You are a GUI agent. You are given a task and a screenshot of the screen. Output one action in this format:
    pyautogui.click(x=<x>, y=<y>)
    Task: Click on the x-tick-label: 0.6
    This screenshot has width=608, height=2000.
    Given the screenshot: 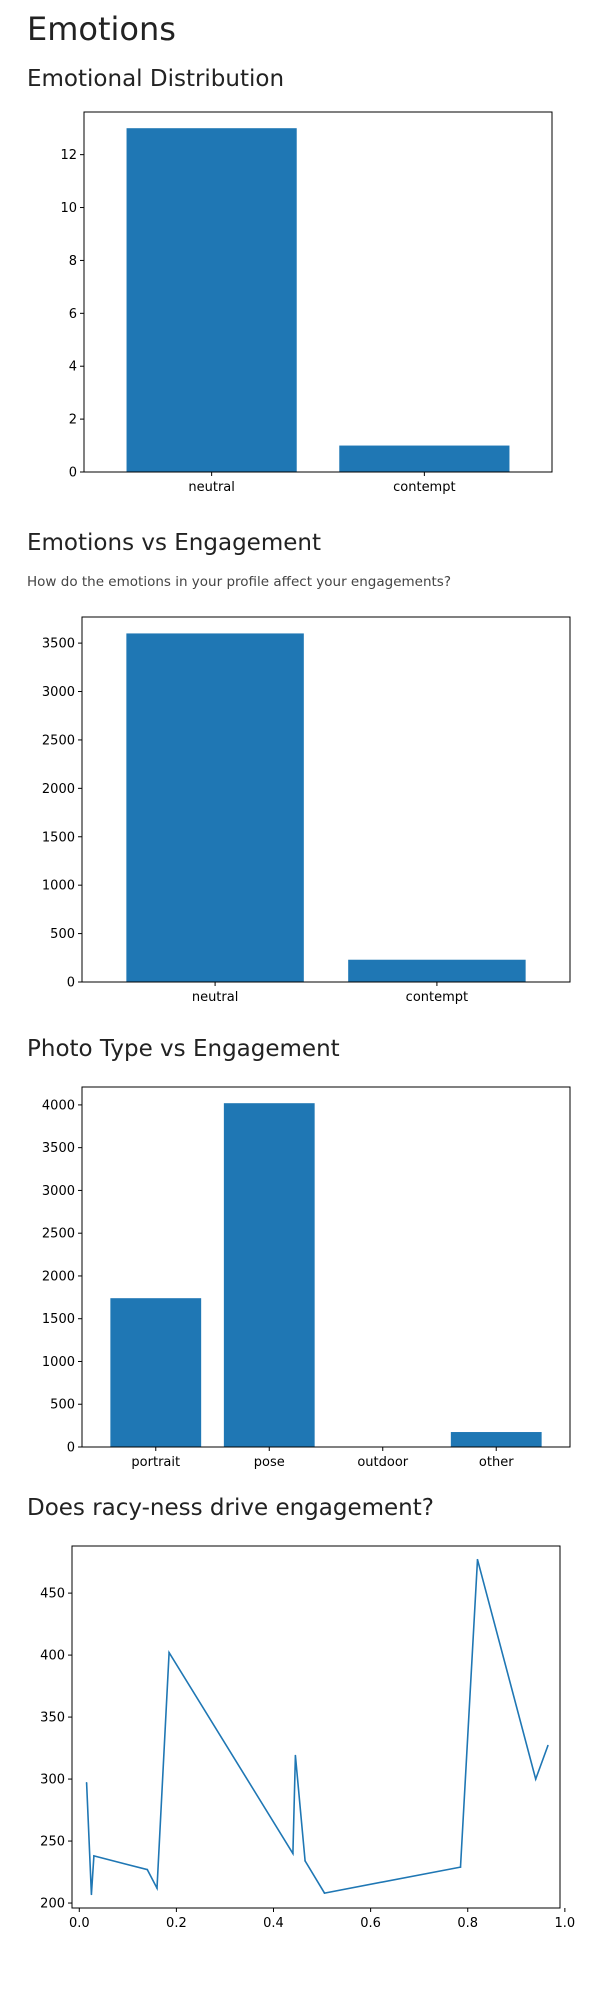 What is the action you would take?
    pyautogui.click(x=370, y=1923)
    